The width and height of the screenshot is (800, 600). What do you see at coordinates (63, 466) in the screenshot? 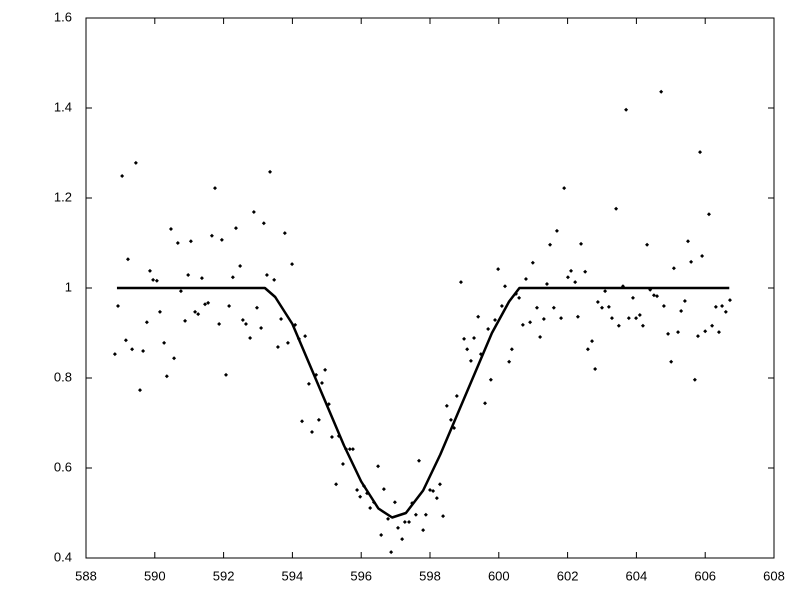
I see `y-tick-label: 0.6` at bounding box center [63, 466].